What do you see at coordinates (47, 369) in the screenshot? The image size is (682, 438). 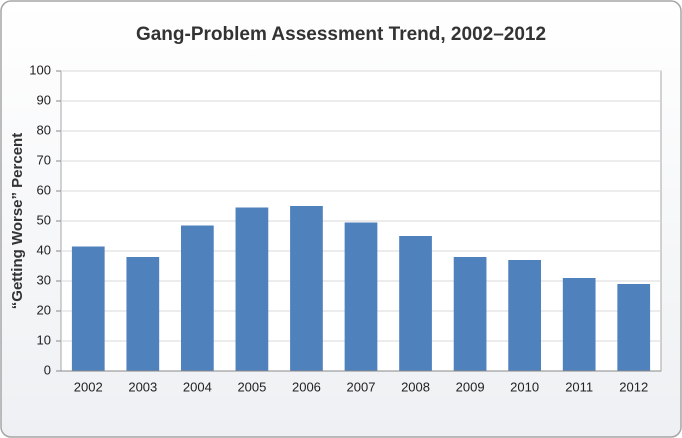 I see `y-tick-label: 0` at bounding box center [47, 369].